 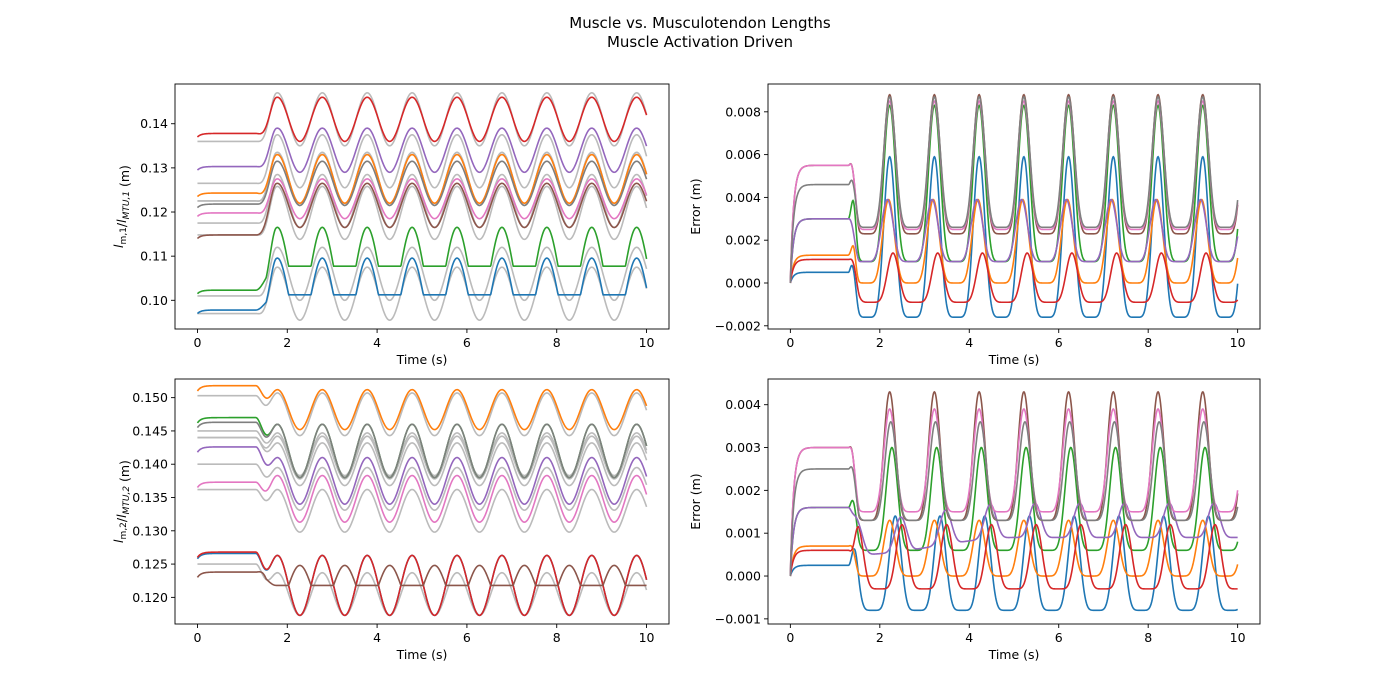 I want to click on y-tick-label: 0.13, so click(x=154, y=167).